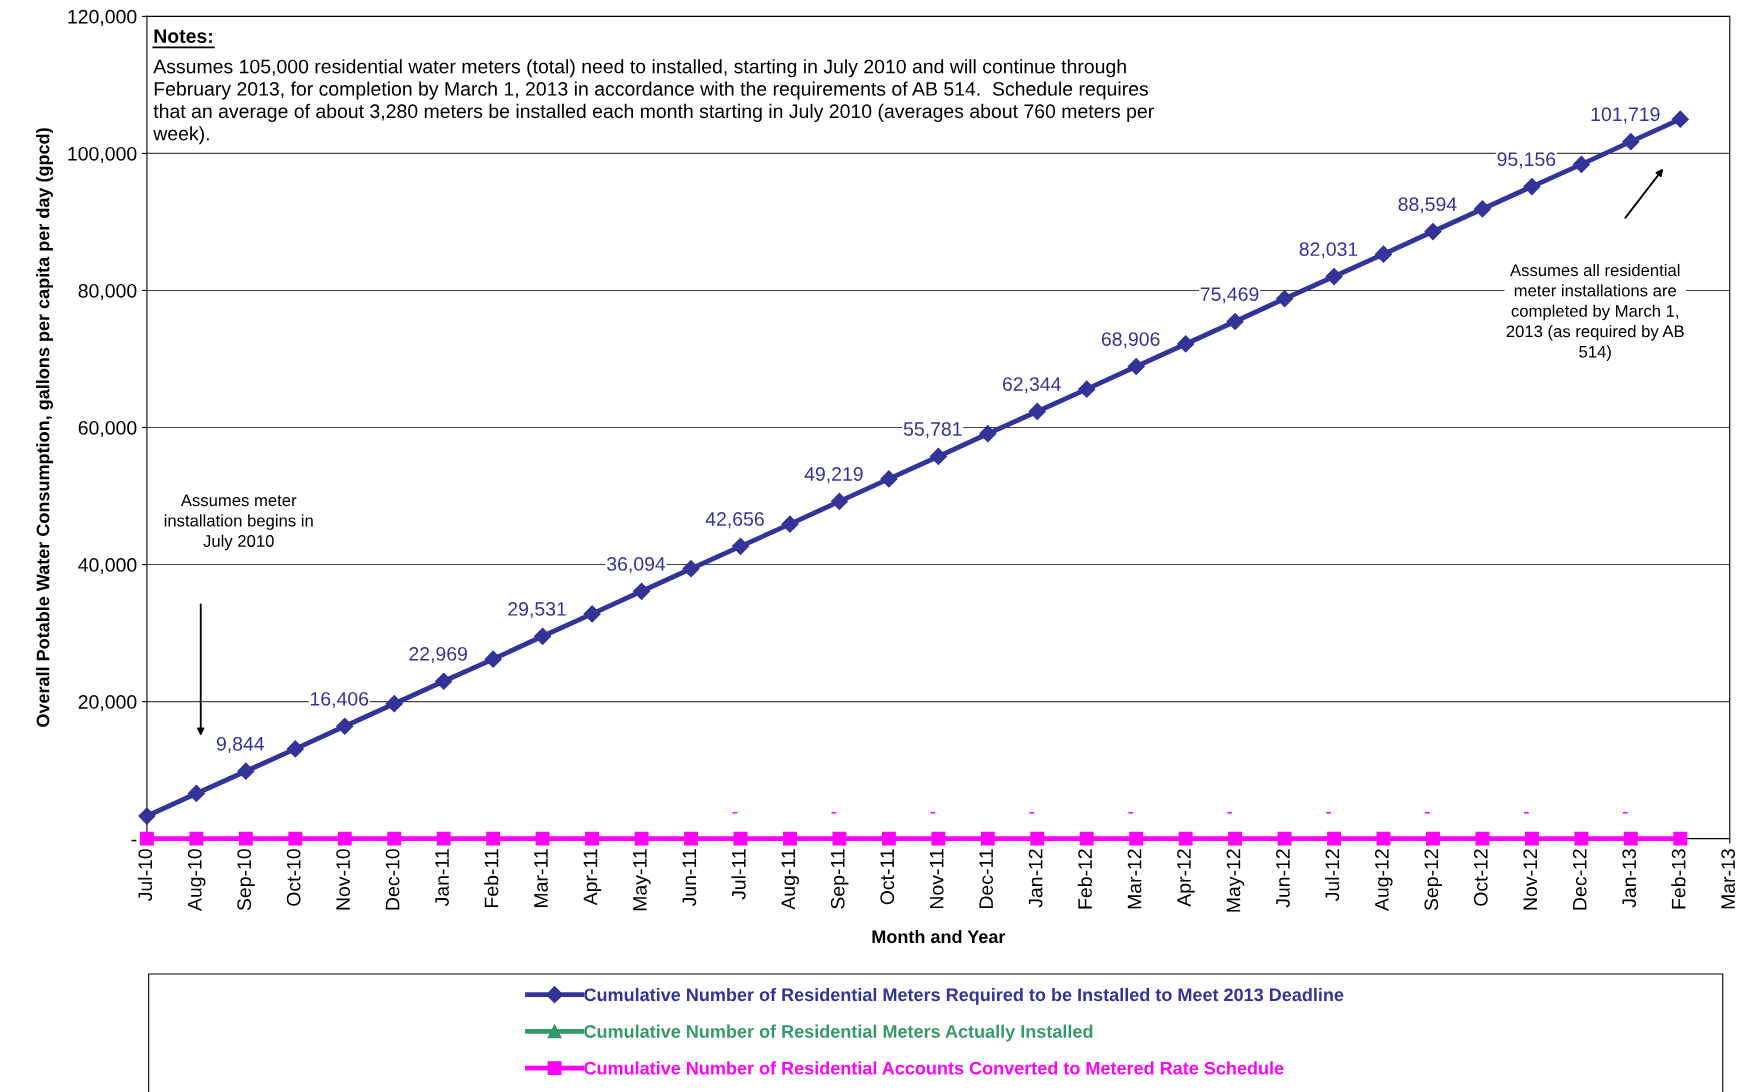 This screenshot has width=1749, height=1092. I want to click on x-tick-label: Feb-13, so click(1678, 879).